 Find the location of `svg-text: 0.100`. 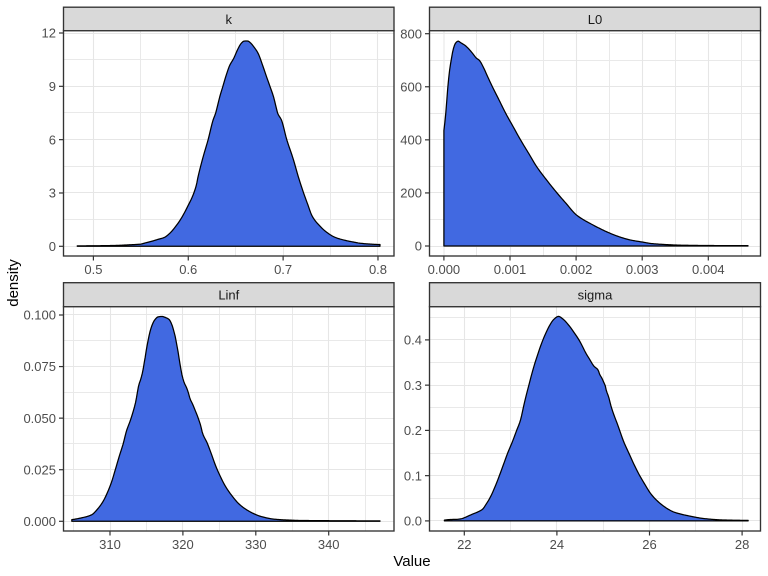

svg-text: 0.100 is located at coordinates (39, 315).